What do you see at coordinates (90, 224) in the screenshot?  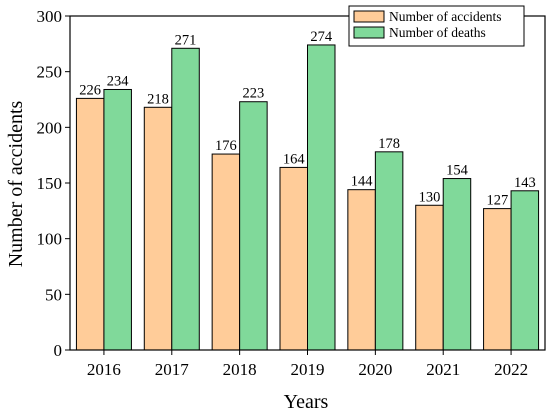 I see `bar-accidents-2016` at bounding box center [90, 224].